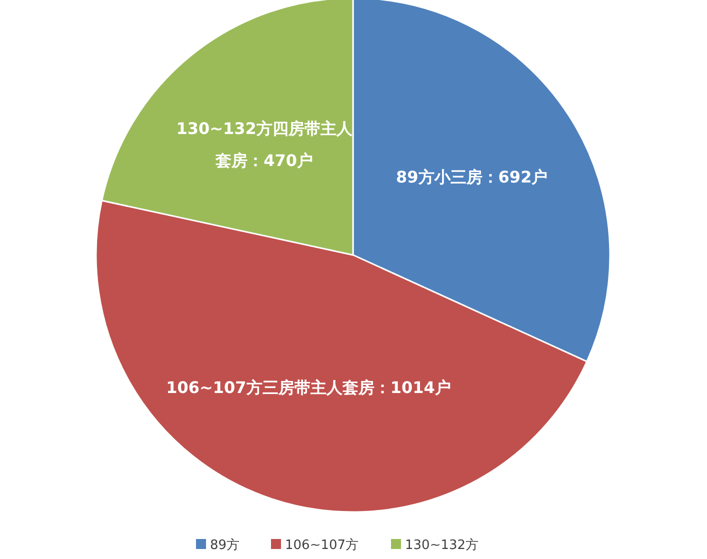 The width and height of the screenshot is (707, 559). I want to click on legend-label: 89方, so click(225, 545).